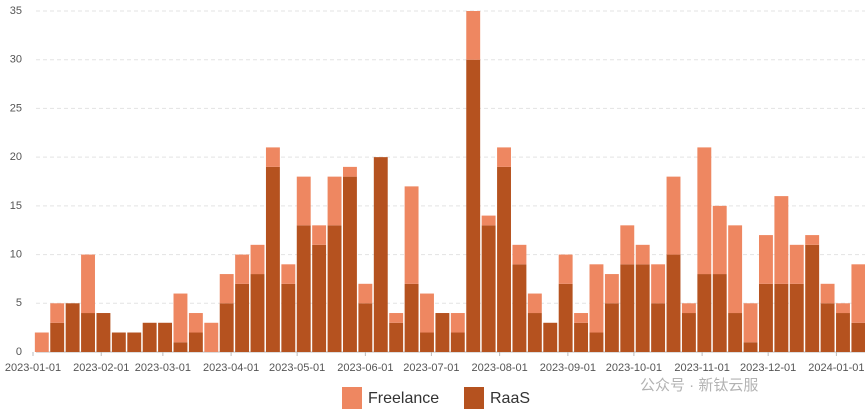  What do you see at coordinates (836, 368) in the screenshot?
I see `x-tick-label: 2024-01-01` at bounding box center [836, 368].